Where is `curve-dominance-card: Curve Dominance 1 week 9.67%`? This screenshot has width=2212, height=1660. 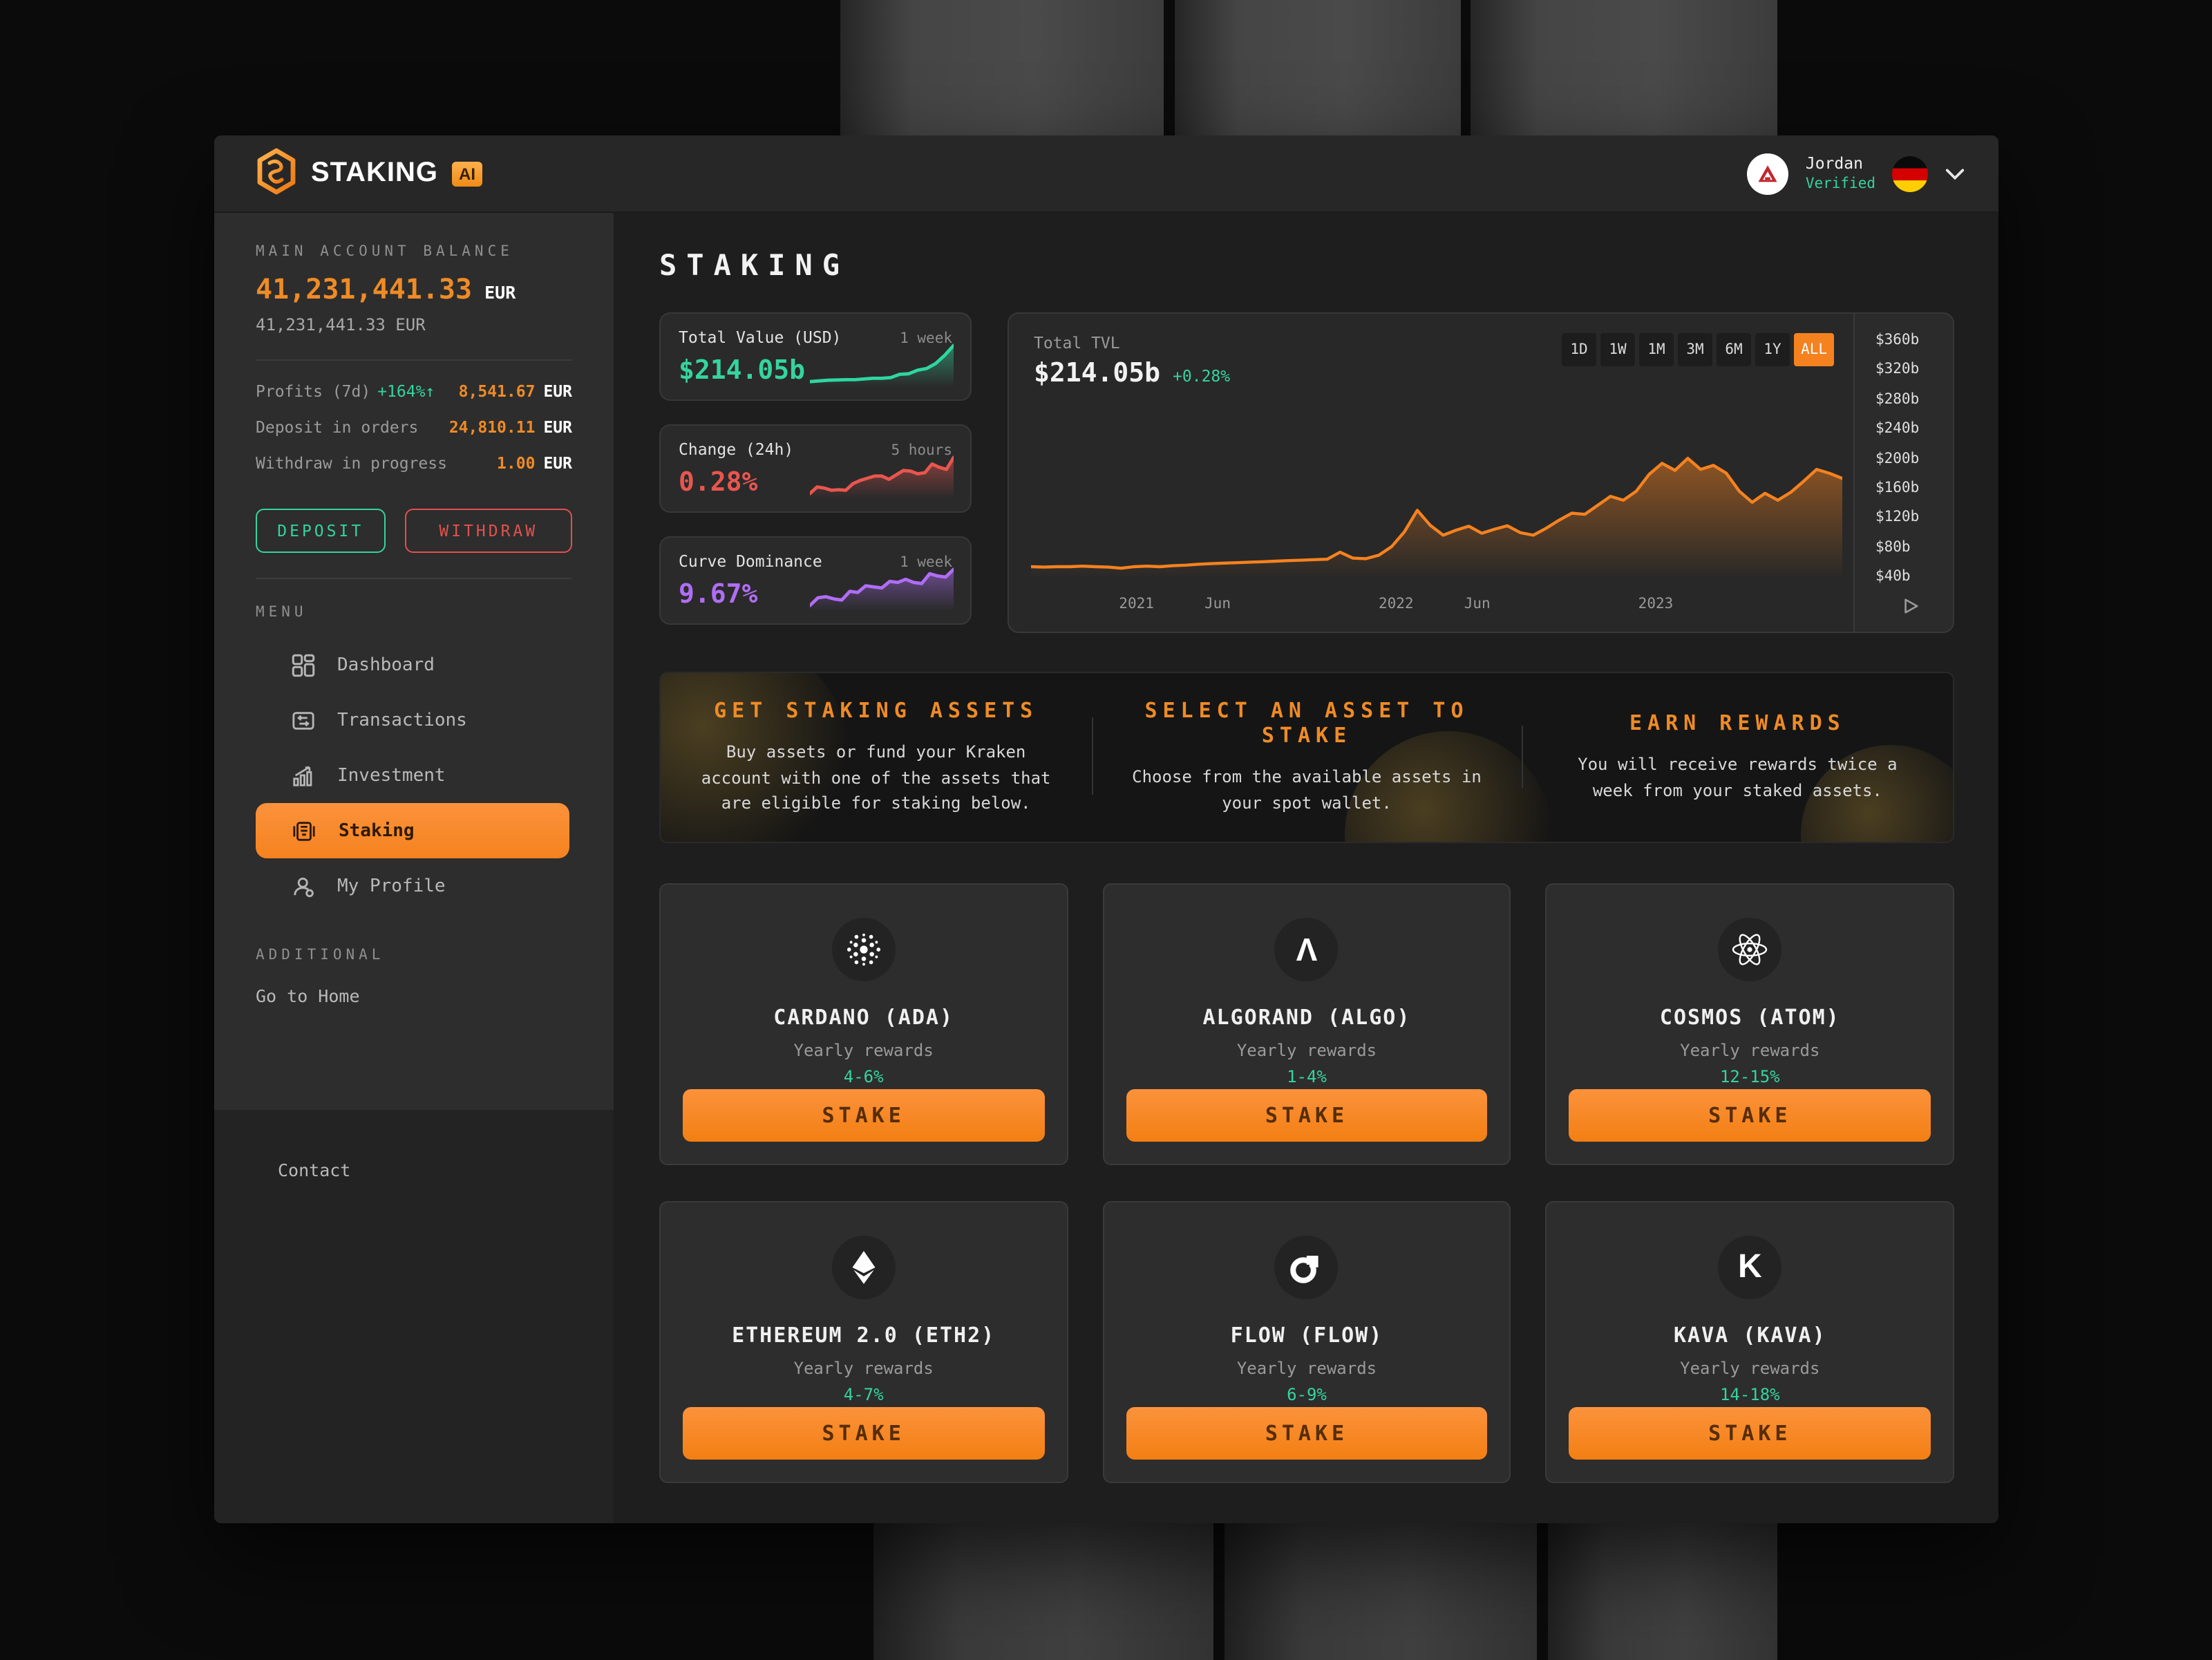 curve-dominance-card: Curve Dominance 1 week 9.67% is located at coordinates (815, 580).